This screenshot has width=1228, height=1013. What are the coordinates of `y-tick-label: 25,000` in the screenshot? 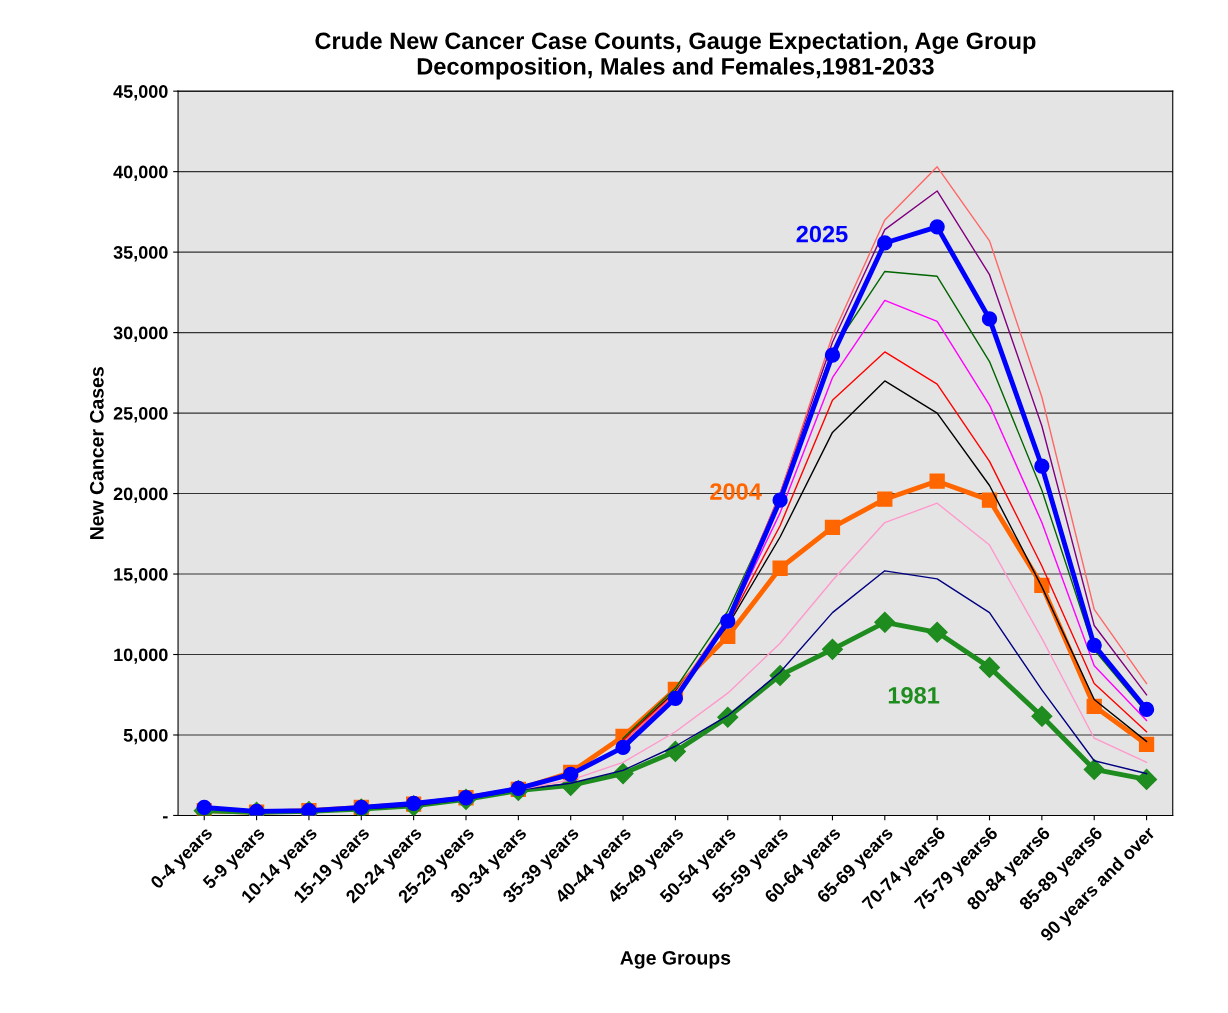 It's located at (140, 415).